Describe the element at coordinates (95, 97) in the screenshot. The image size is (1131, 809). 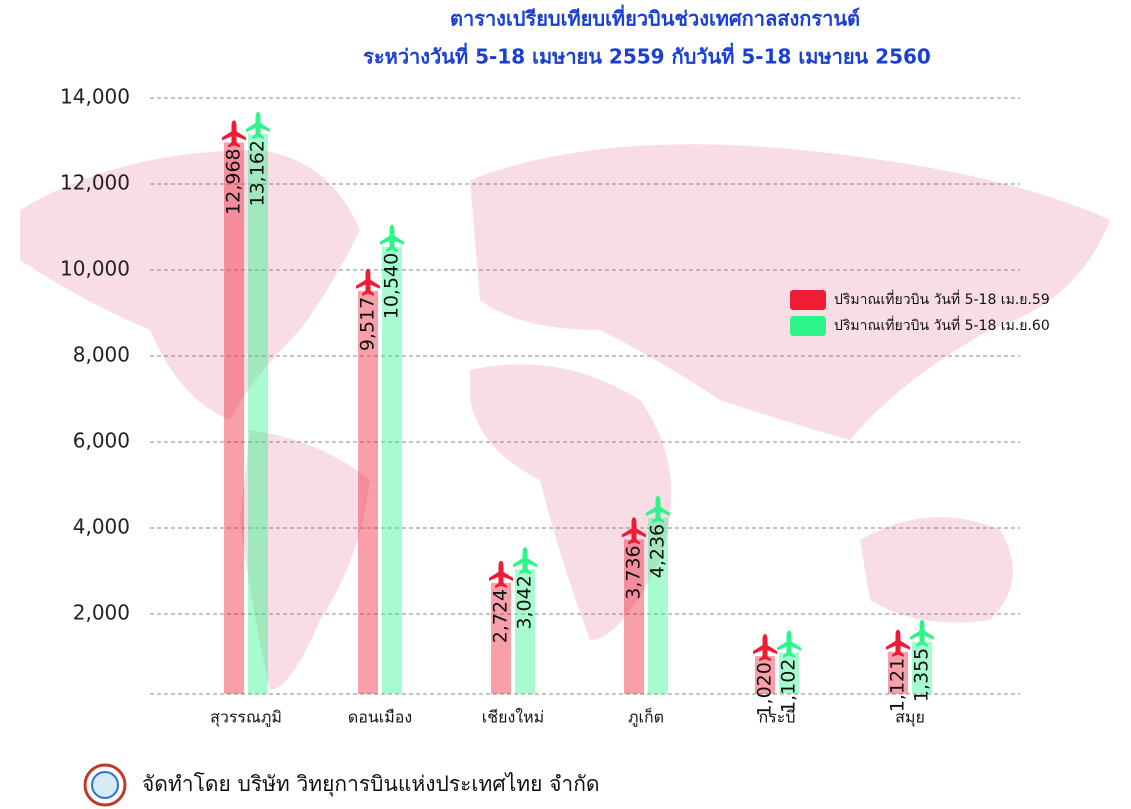
I see `y-tick-label: 14,000` at that location.